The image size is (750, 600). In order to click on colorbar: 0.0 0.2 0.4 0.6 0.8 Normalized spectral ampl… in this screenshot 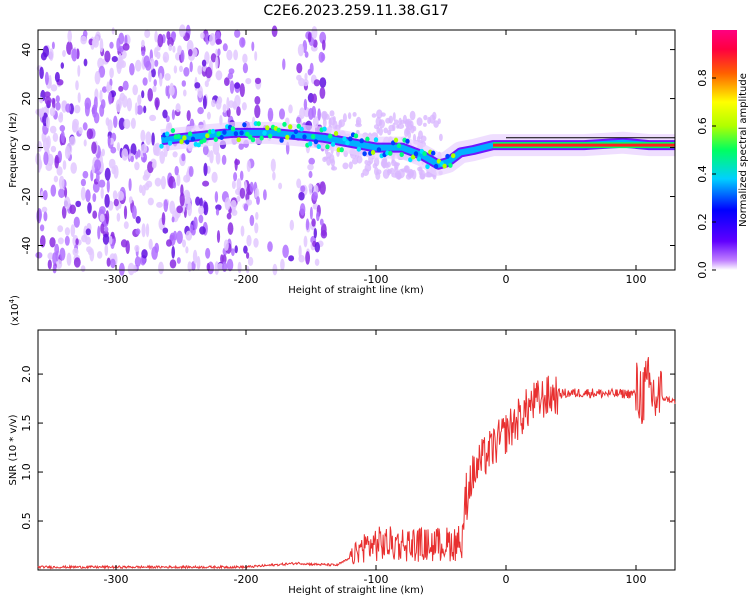, I will do `click(722, 154)`.